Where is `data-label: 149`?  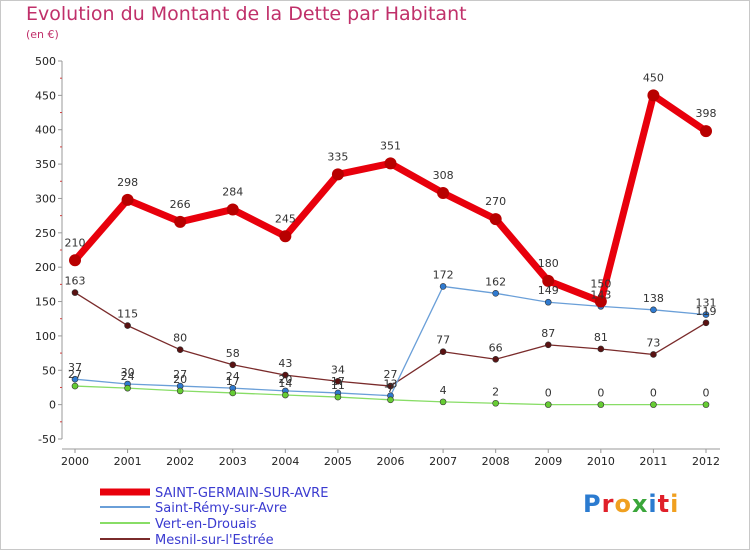 data-label: 149 is located at coordinates (548, 290).